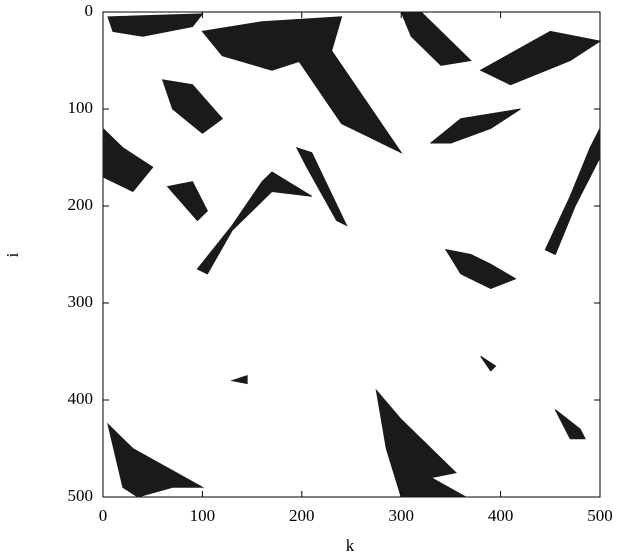  What do you see at coordinates (81, 204) in the screenshot?
I see `y-tick-label: 200` at bounding box center [81, 204].